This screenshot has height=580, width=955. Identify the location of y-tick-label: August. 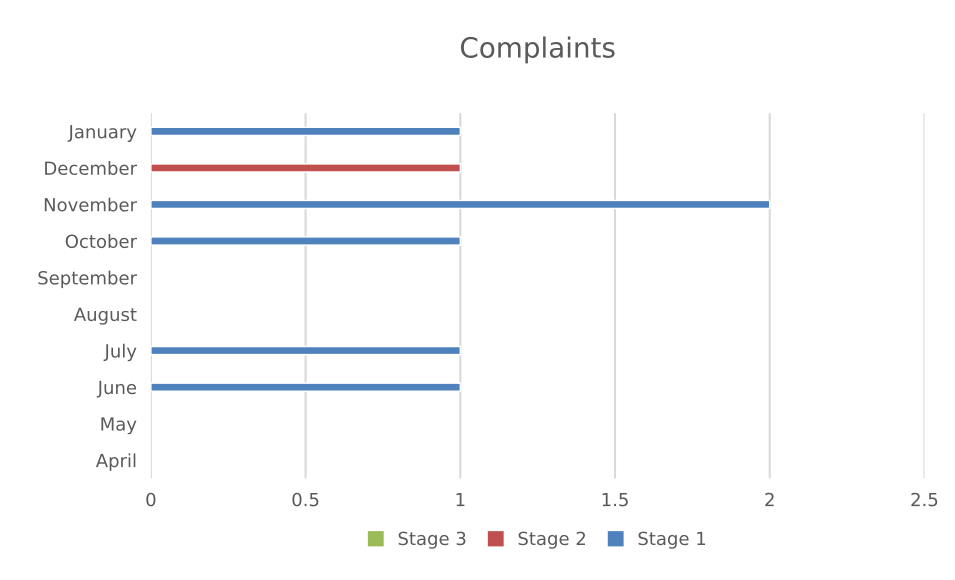
(105, 316).